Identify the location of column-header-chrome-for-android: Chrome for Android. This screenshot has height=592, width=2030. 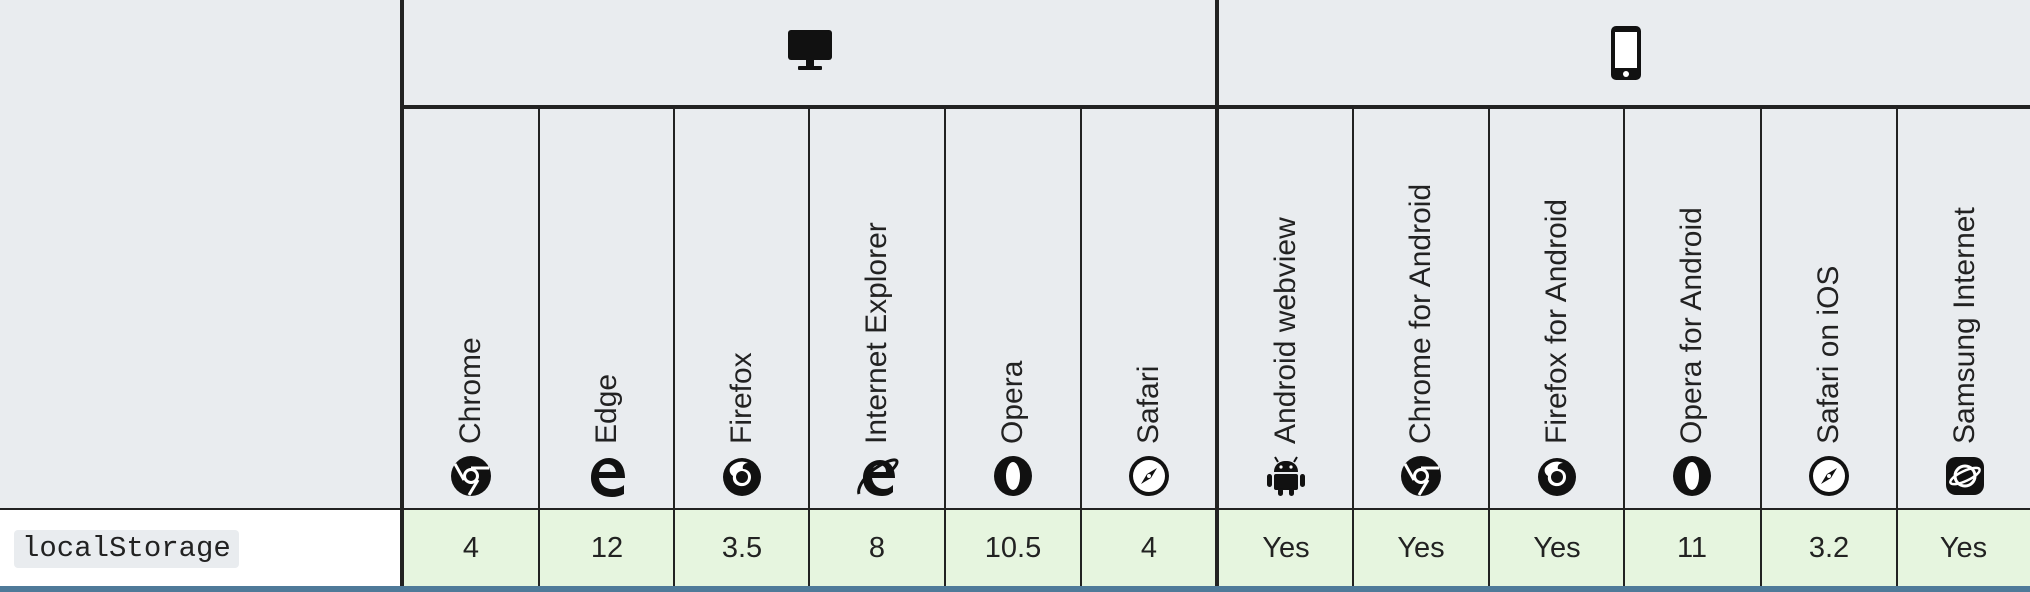
(1421, 309).